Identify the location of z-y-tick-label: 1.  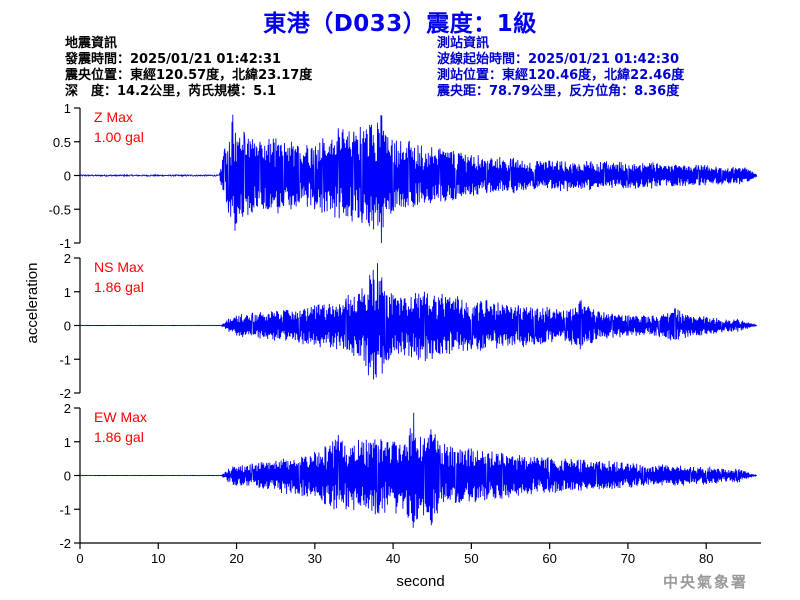
(67, 108).